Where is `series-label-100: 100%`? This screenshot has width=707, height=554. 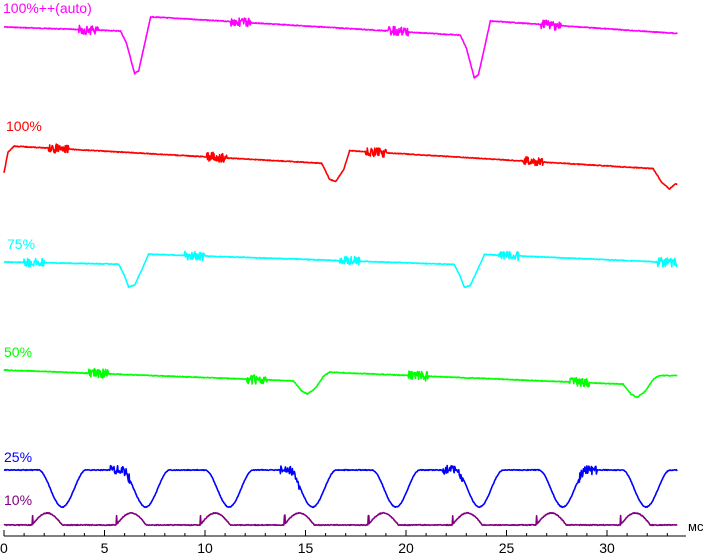 series-label-100: 100% is located at coordinates (24, 126).